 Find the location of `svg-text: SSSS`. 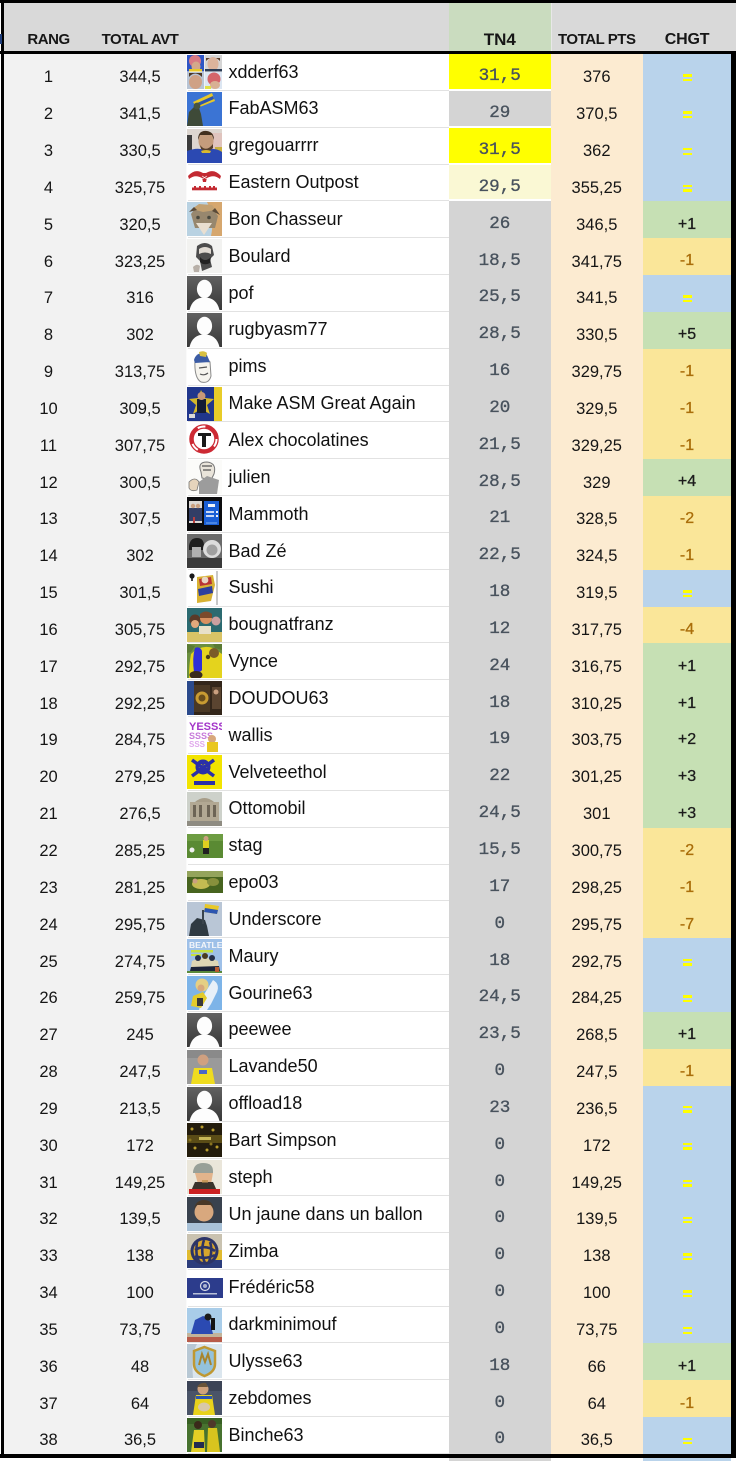

svg-text: SSSS is located at coordinates (201, 736).